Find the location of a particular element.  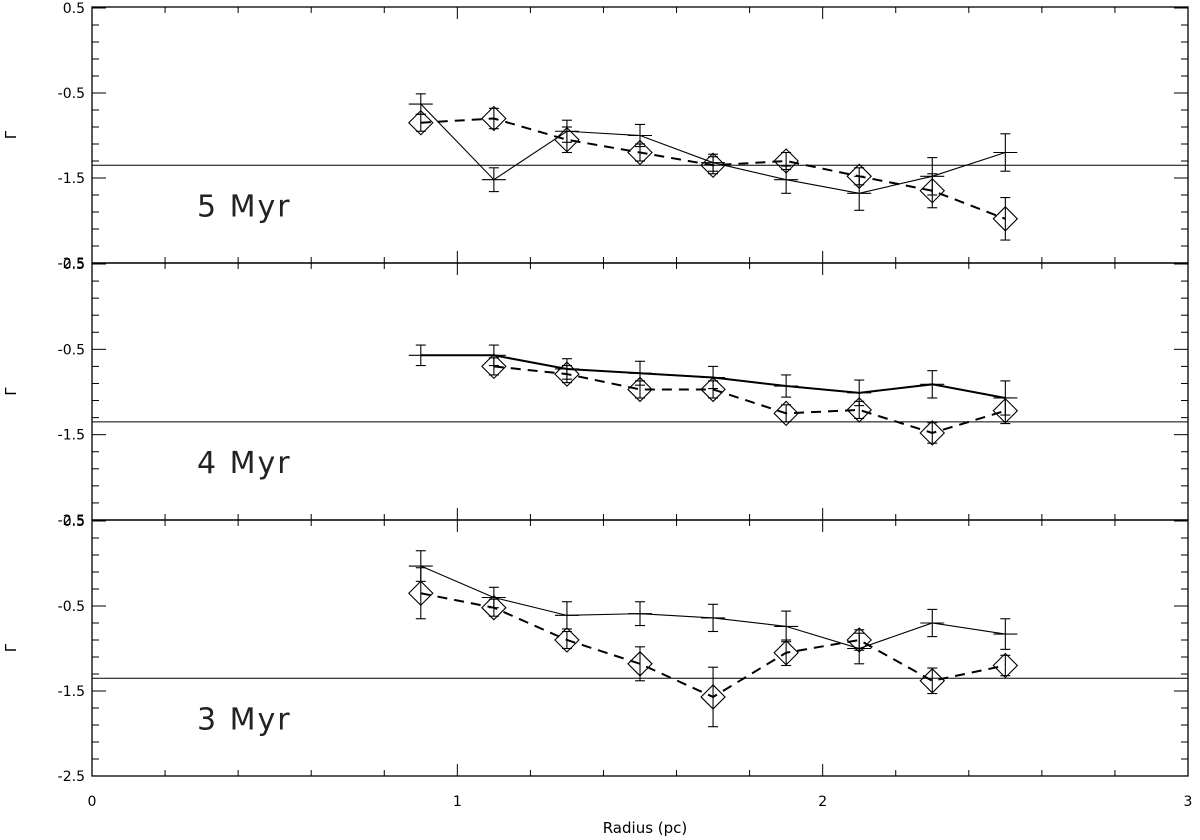

series-line-solid is located at coordinates (713, 148).